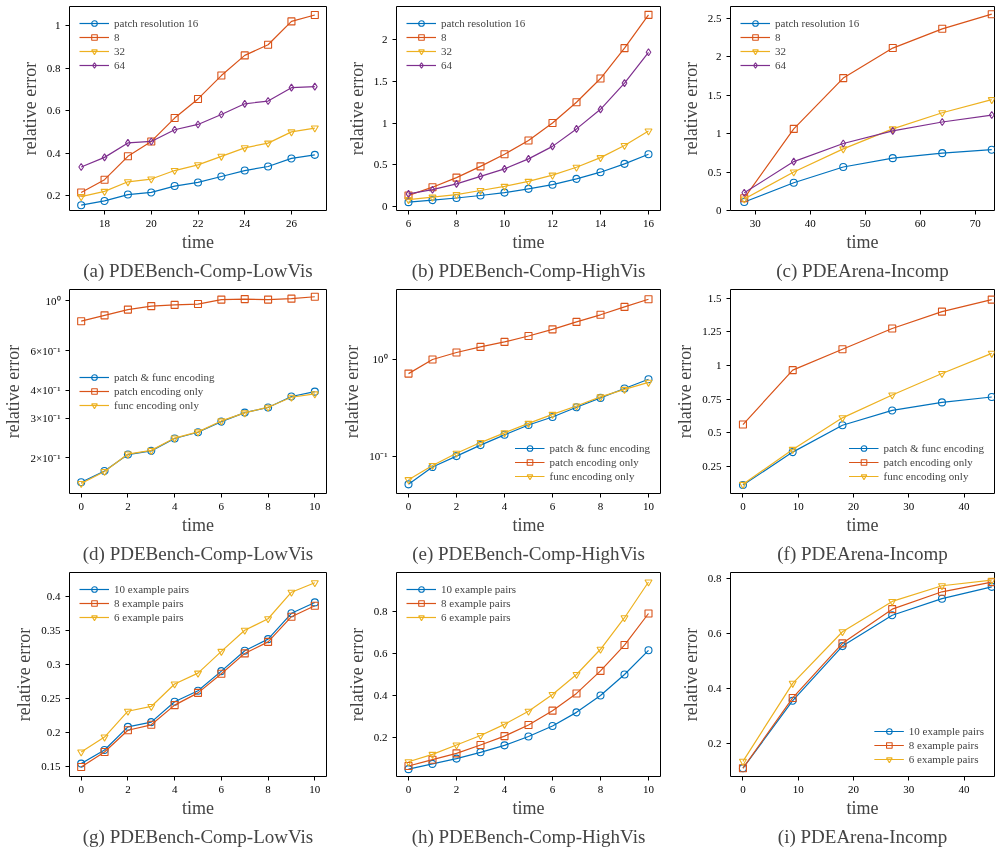  Describe the element at coordinates (599, 448) in the screenshot. I see `legend-label: patch & func encoding` at that location.